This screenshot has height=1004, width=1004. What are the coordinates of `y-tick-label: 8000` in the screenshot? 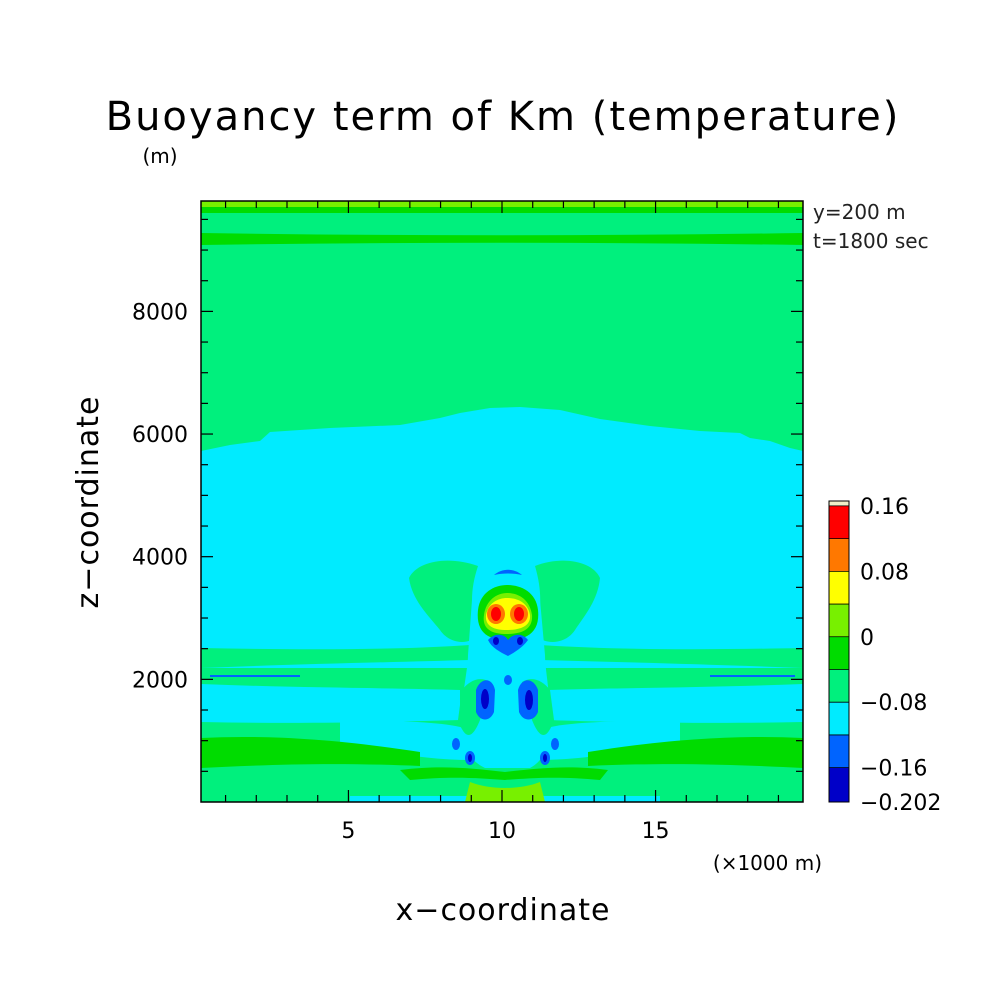 It's located at (160, 312).